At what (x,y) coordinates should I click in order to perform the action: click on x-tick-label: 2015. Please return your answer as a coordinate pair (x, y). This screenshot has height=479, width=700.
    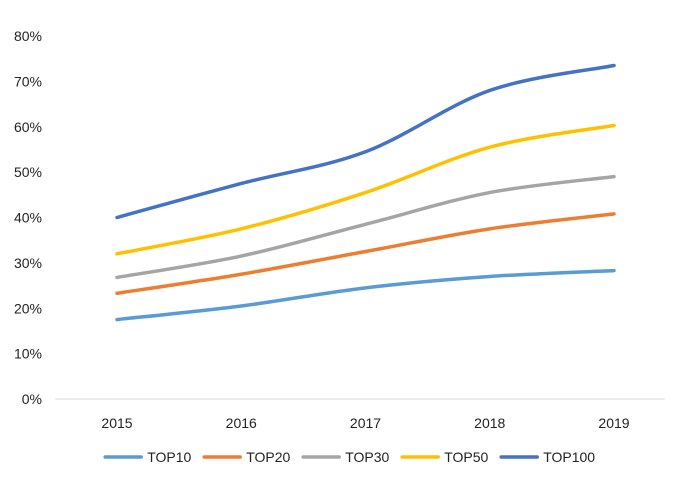
    Looking at the image, I should click on (116, 423).